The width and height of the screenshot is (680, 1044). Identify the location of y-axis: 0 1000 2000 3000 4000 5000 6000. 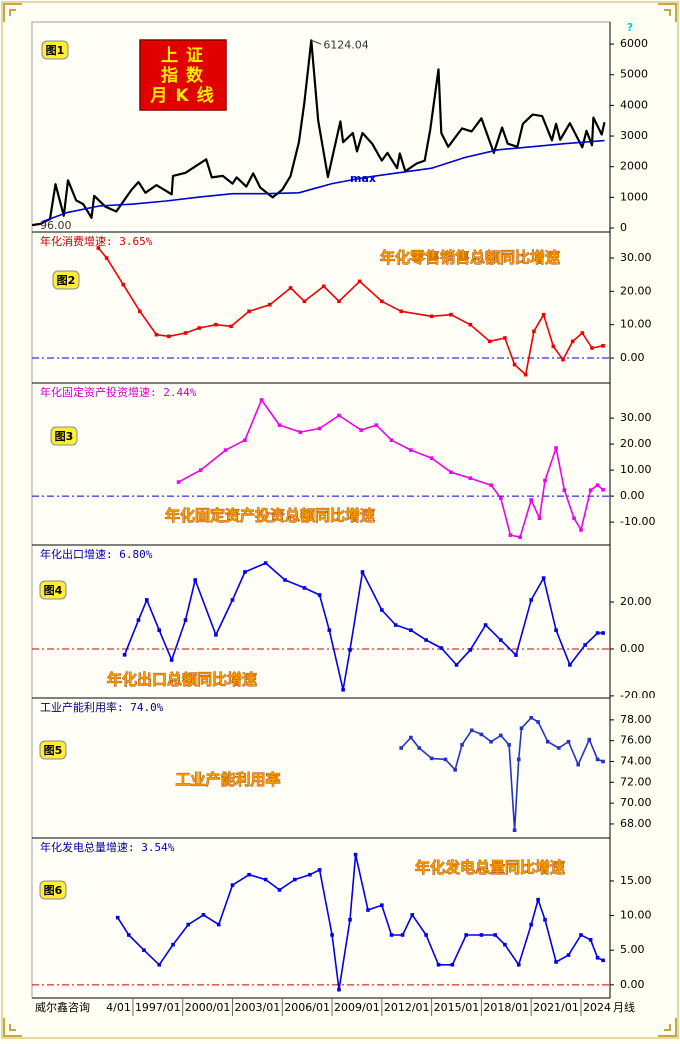
(629, 135).